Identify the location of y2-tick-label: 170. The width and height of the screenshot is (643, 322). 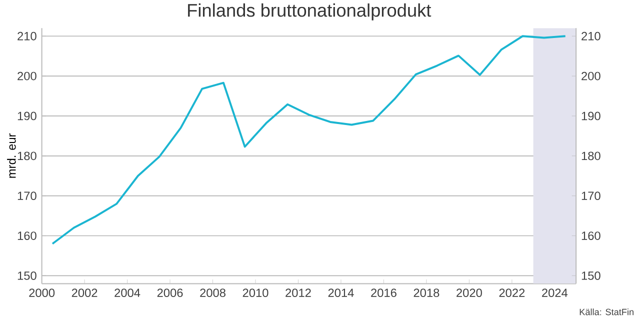
(591, 196).